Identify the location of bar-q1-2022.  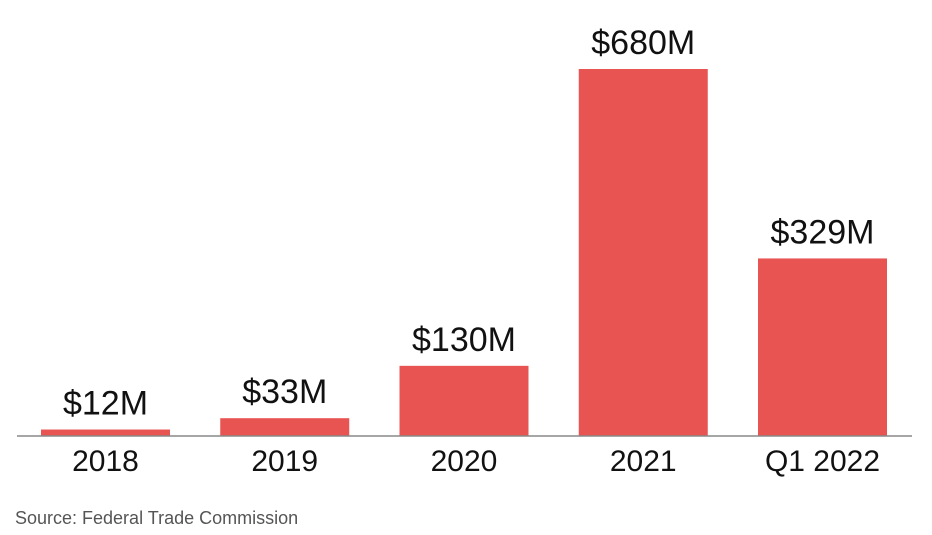
(822, 347).